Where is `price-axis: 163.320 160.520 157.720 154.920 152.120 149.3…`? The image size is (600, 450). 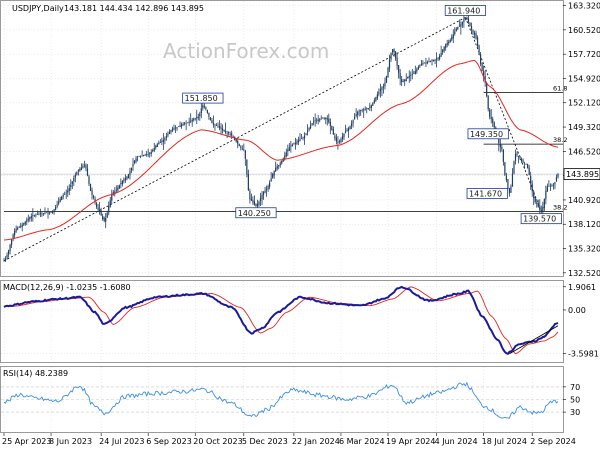
price-axis: 163.320 160.520 157.720 154.920 152.120 149.3… is located at coordinates (581, 140).